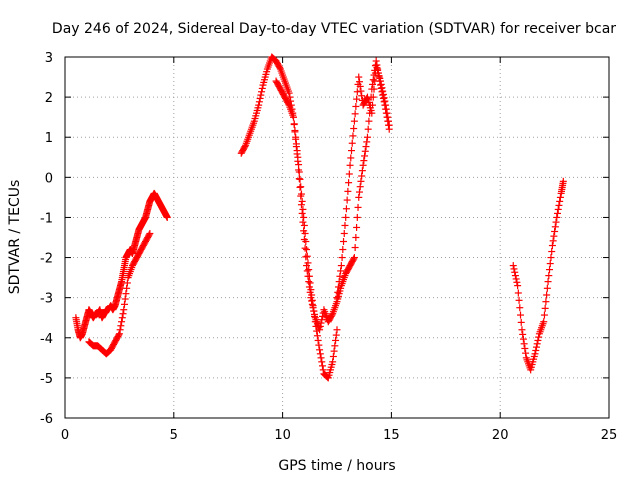 Image resolution: width=640 pixels, height=480 pixels. I want to click on x-tick-label: 20, so click(500, 435).